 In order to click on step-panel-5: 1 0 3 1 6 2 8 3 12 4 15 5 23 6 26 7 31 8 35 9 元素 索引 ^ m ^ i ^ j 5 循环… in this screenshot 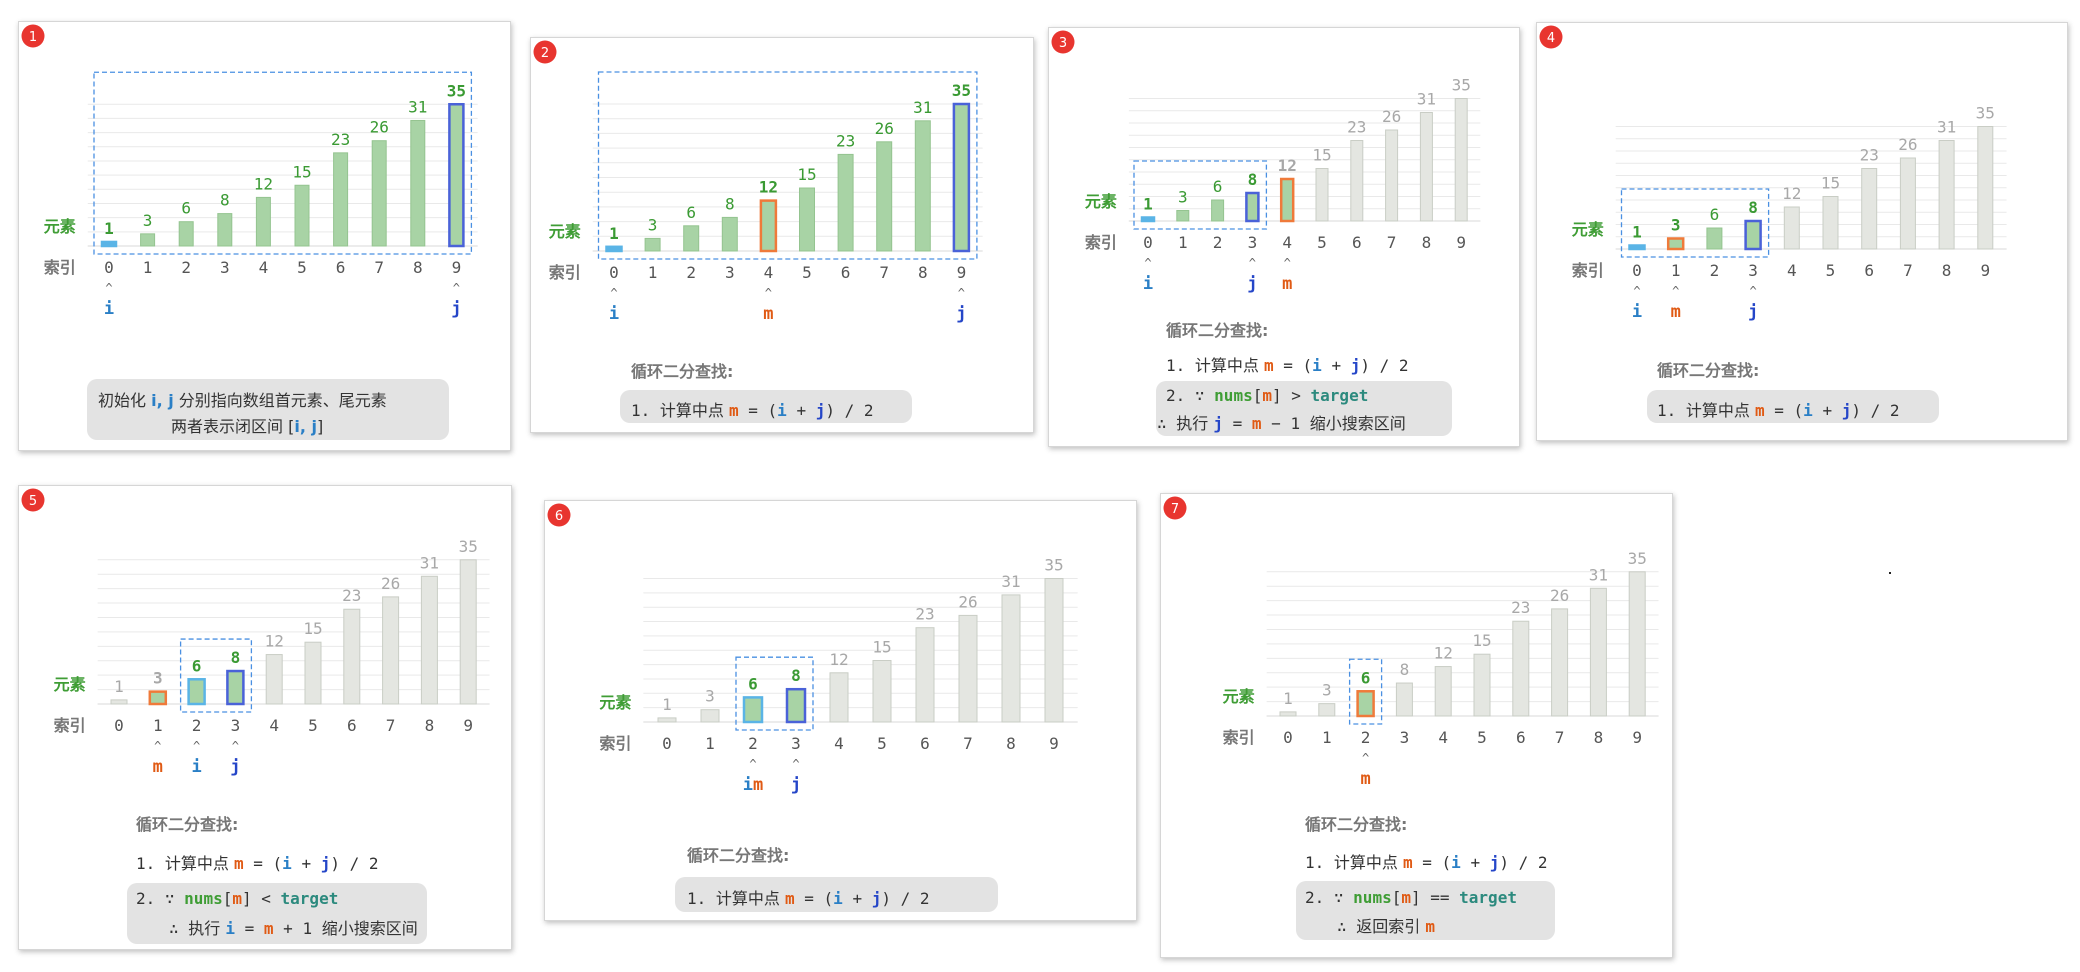, I will do `click(265, 717)`.